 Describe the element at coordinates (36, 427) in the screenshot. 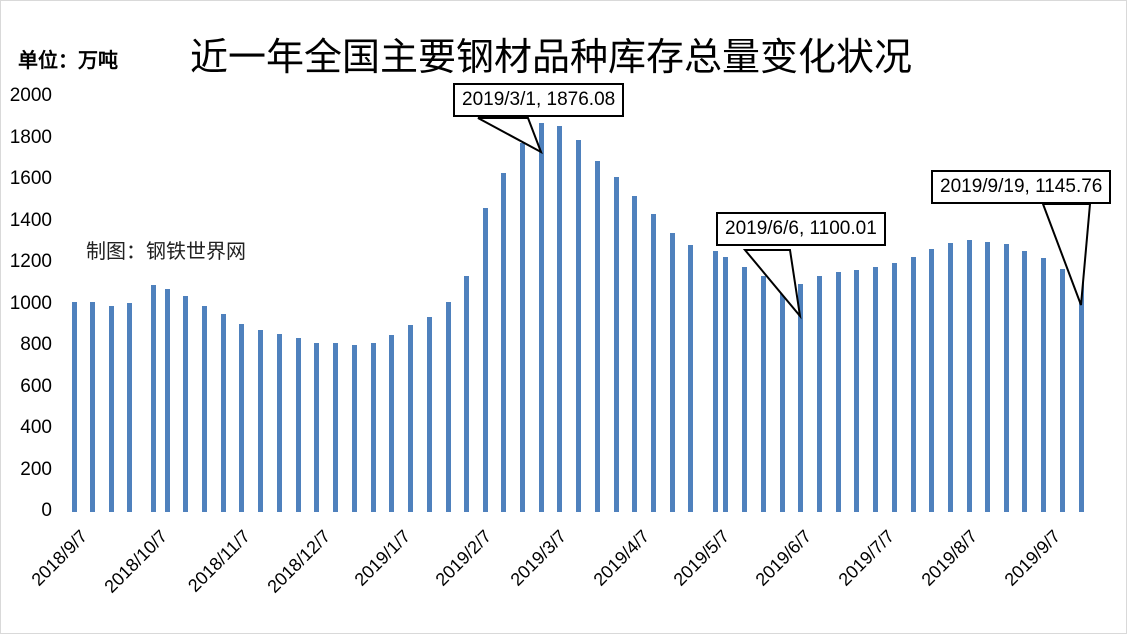

I see `y-tick: 400` at that location.